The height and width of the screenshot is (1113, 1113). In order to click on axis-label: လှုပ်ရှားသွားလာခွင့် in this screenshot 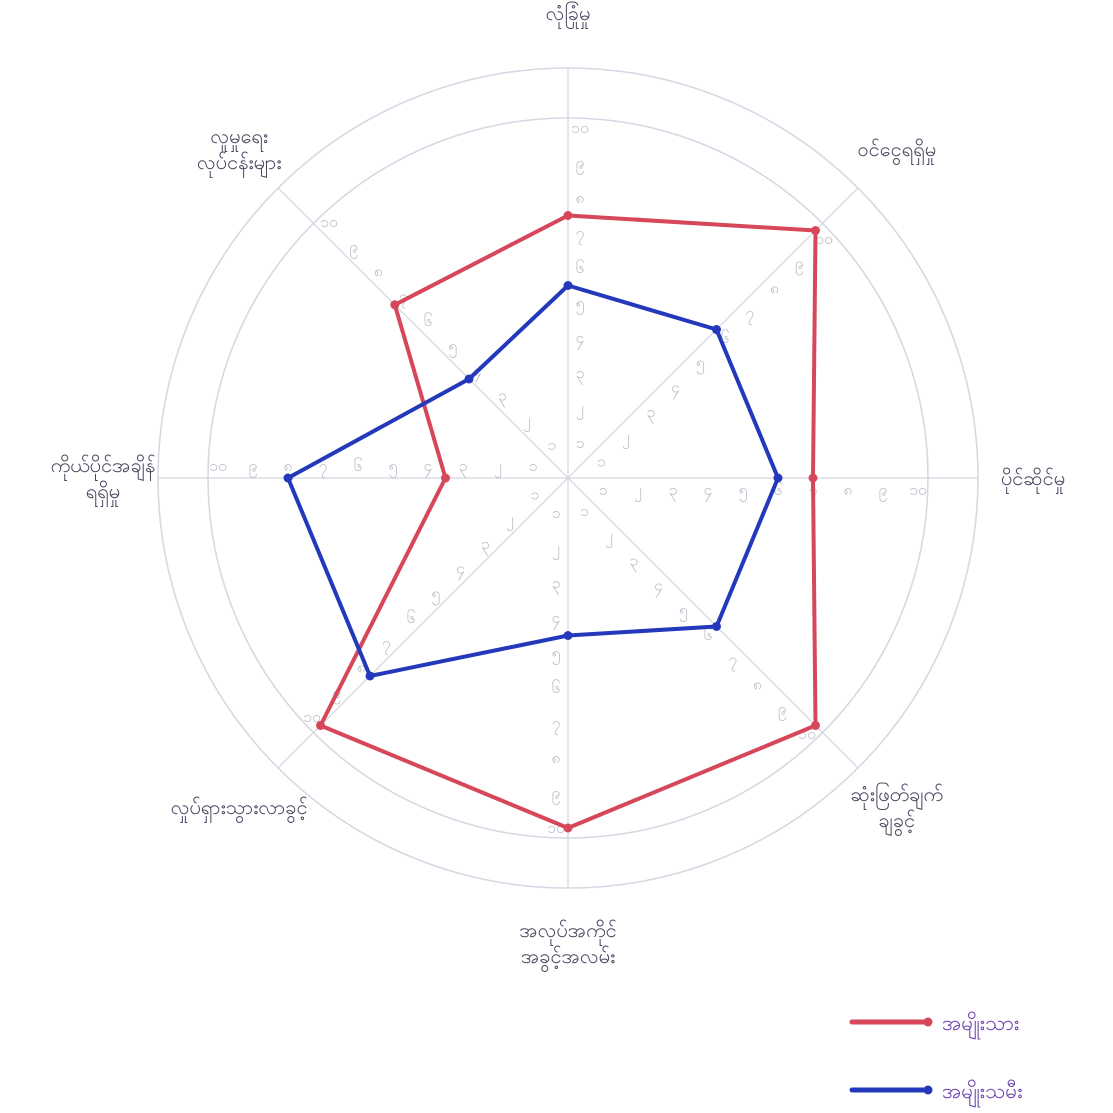, I will do `click(239, 809)`.